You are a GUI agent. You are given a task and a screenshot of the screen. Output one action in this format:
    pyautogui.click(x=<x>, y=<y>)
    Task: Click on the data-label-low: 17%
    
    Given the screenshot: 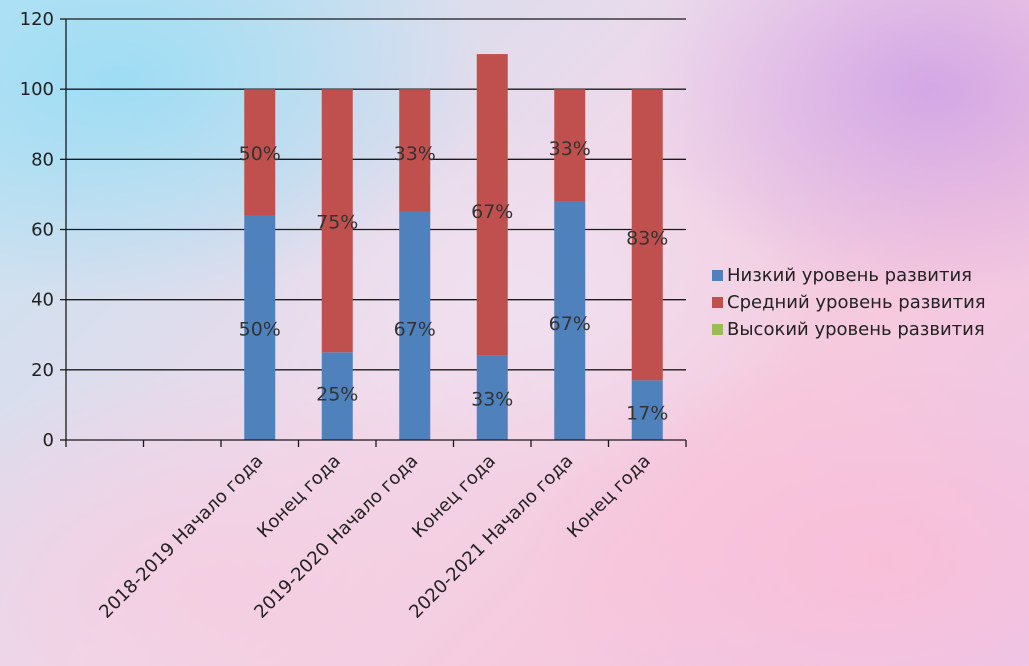 What is the action you would take?
    pyautogui.click(x=647, y=414)
    